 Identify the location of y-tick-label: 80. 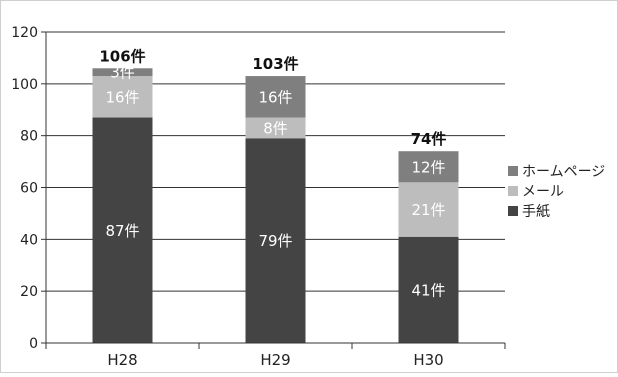
(29, 137).